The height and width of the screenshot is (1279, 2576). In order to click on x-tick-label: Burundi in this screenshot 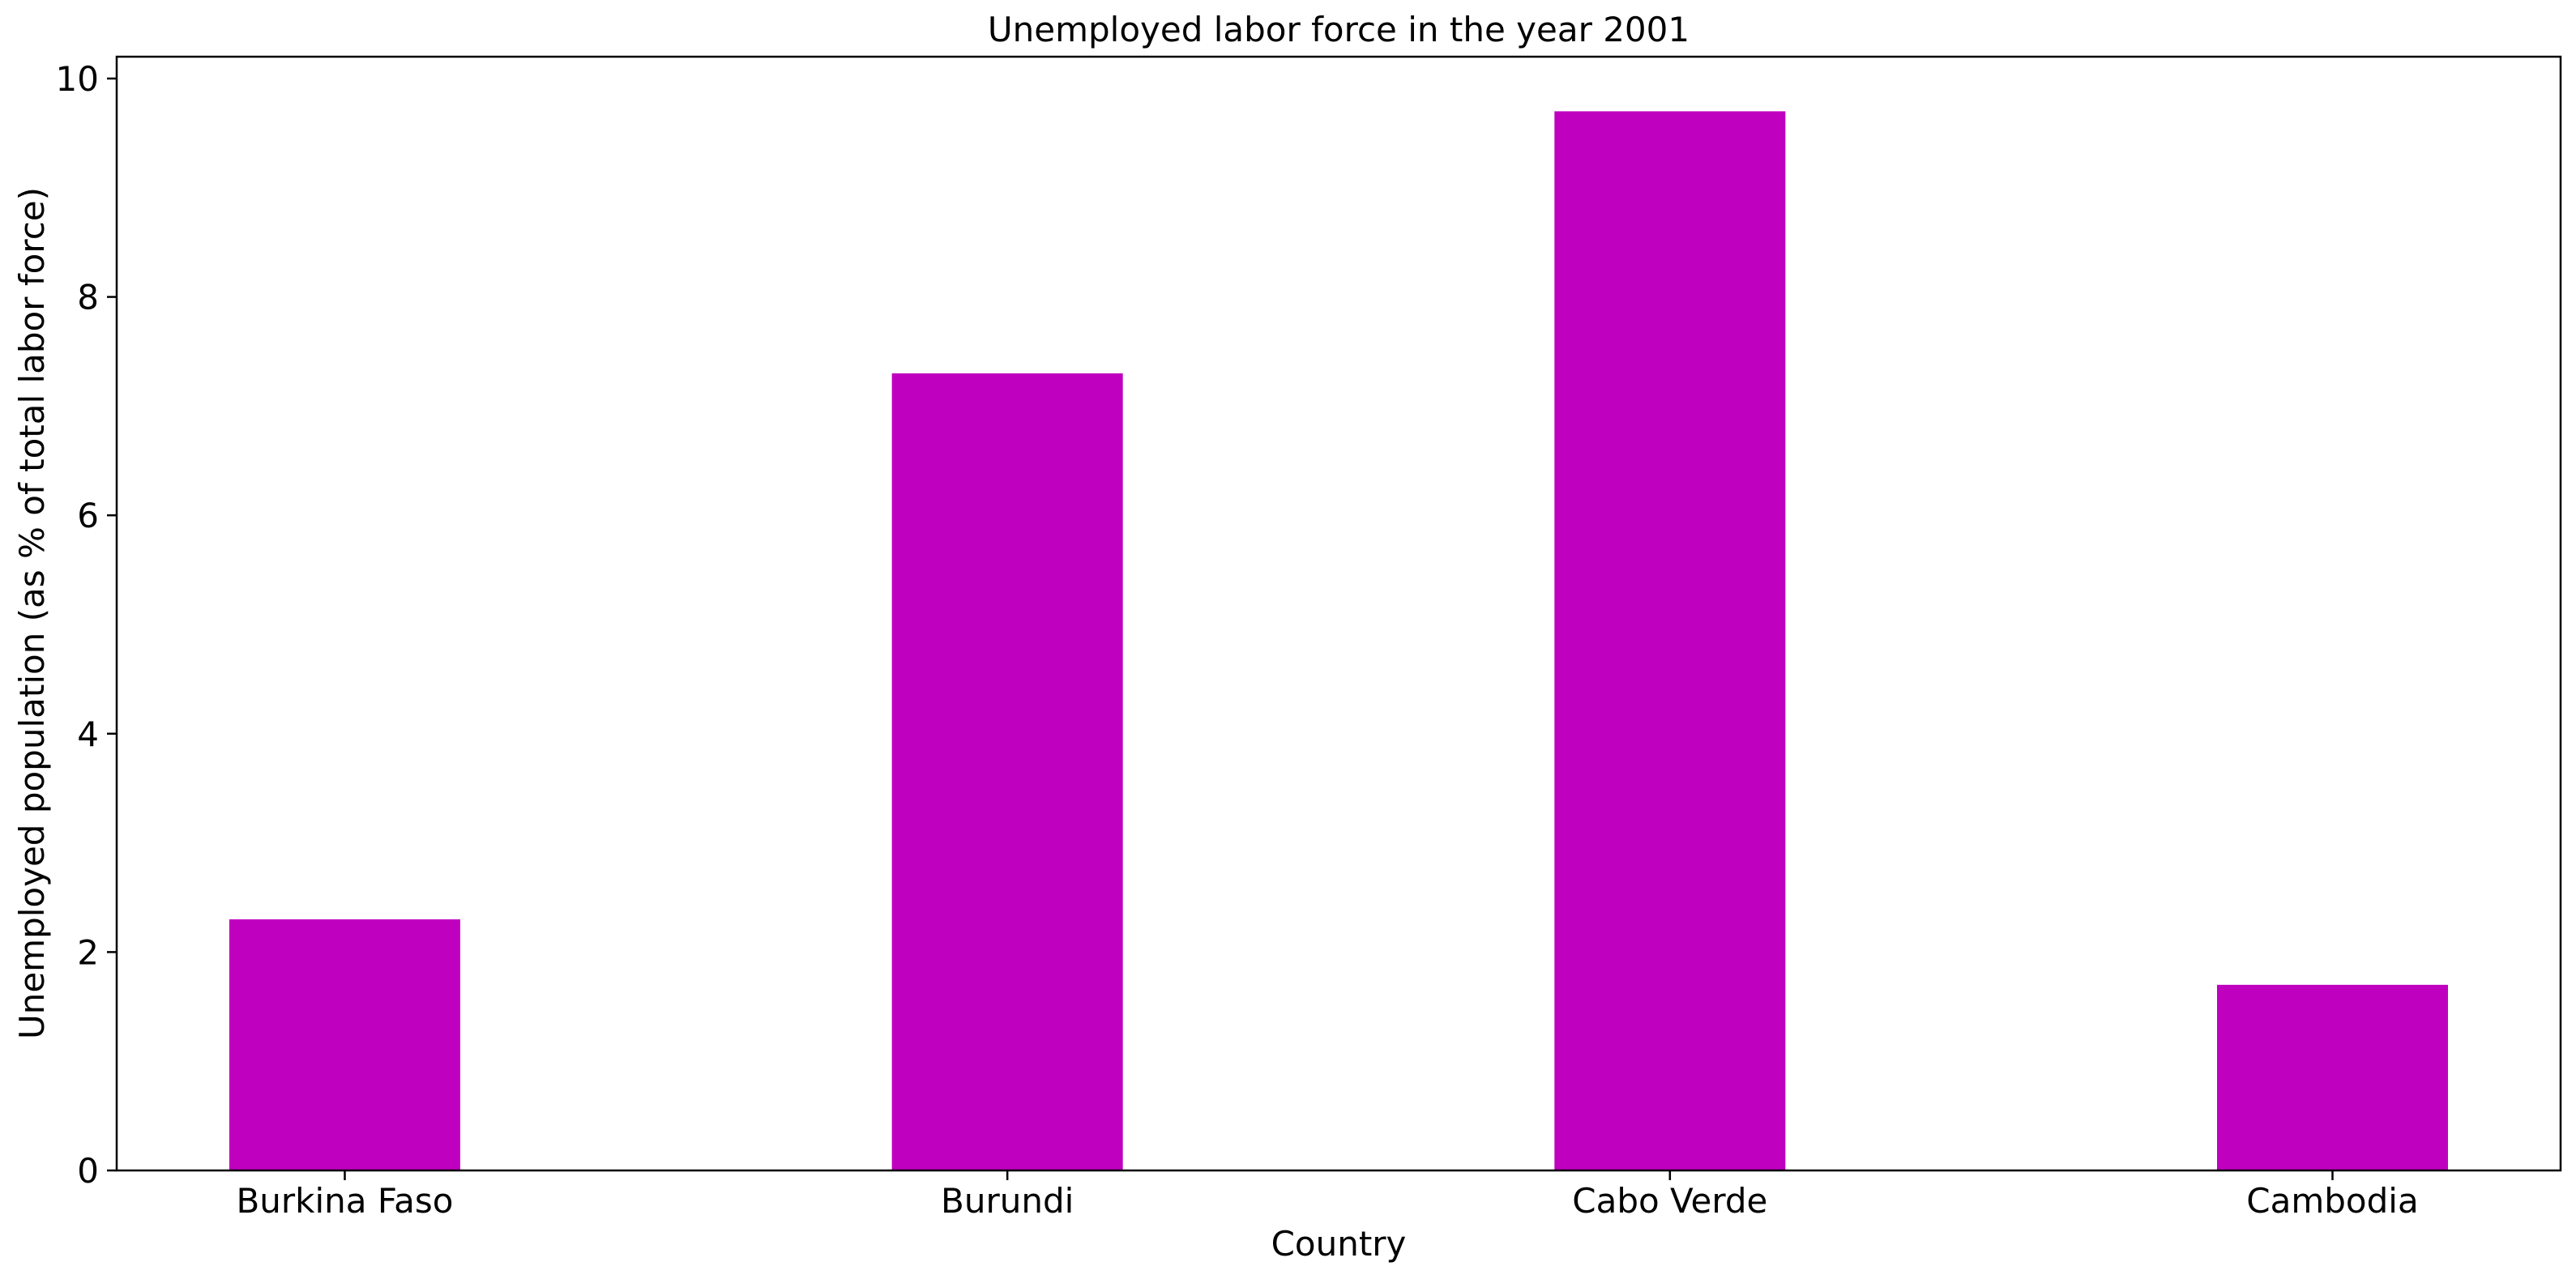, I will do `click(1007, 1201)`.